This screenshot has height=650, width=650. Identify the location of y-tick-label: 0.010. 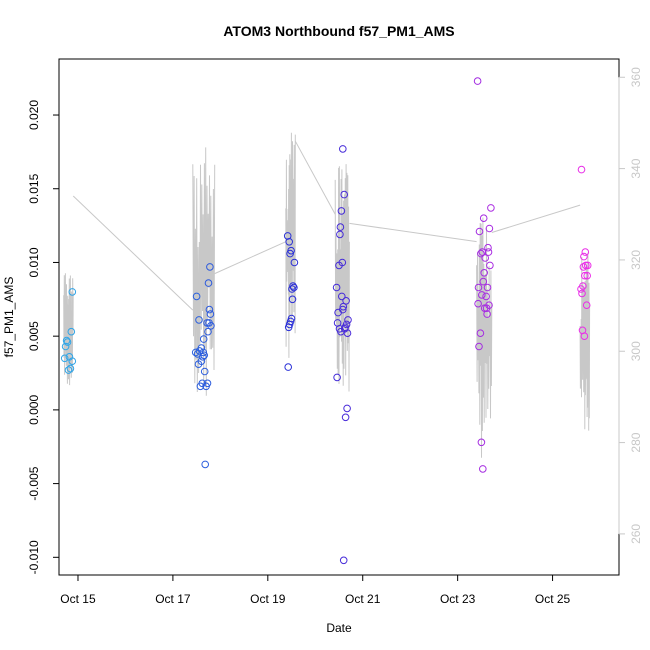
(34, 262).